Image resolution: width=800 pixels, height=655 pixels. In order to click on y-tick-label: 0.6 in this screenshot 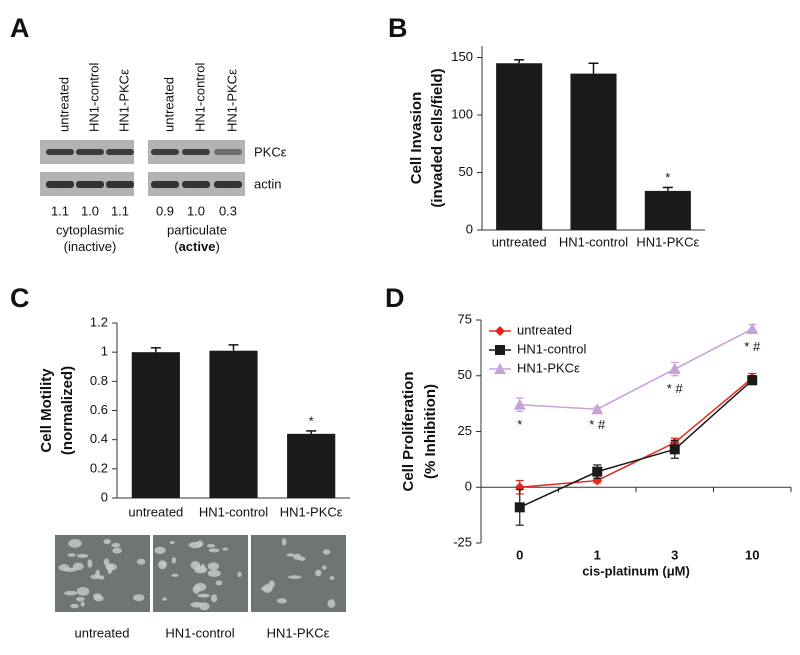, I will do `click(99, 409)`.